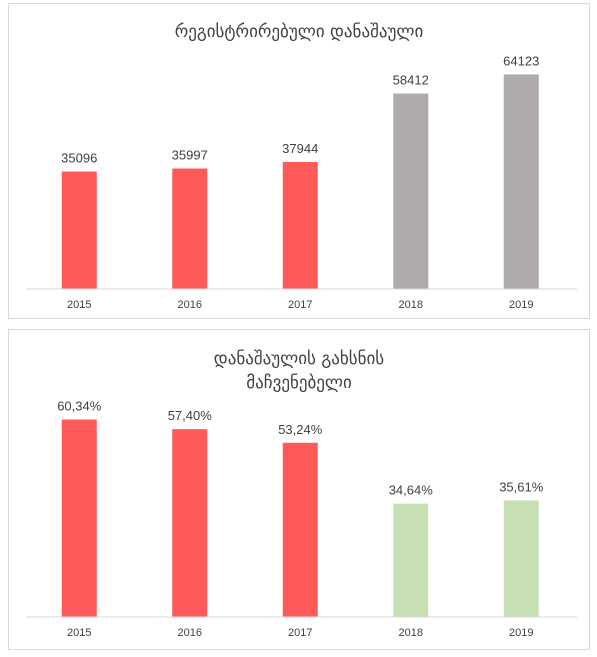 The image size is (597, 657). Describe the element at coordinates (190, 415) in the screenshot. I see `data-label-2016: 57,40%` at that location.